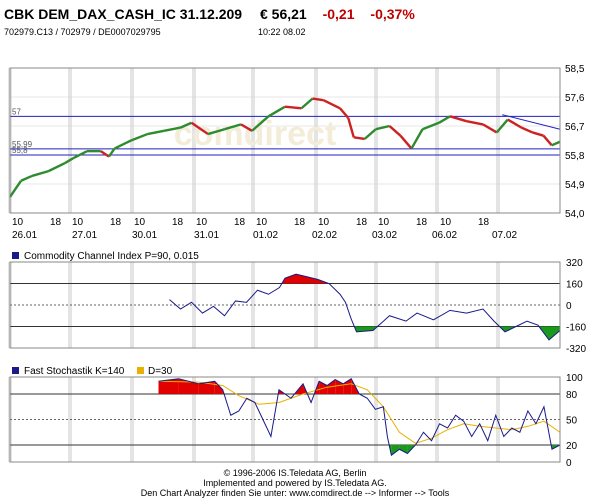 The image size is (590, 501). Describe the element at coordinates (574, 378) in the screenshot. I see `stoch-y-tick: 100` at that location.